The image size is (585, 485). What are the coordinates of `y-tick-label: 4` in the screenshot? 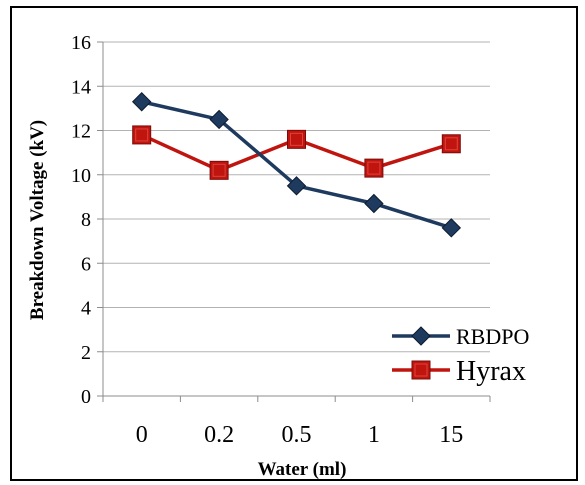 It's located at (86, 309).